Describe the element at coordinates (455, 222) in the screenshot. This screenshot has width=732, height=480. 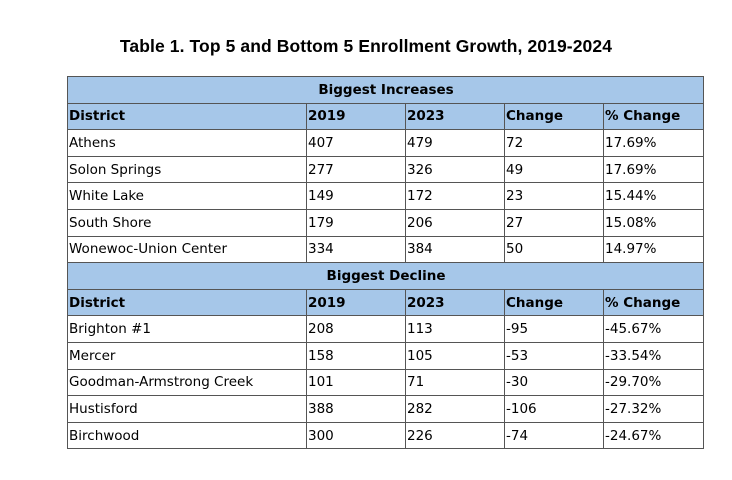
I see `enrollment-2023-cell: 206` at that location.